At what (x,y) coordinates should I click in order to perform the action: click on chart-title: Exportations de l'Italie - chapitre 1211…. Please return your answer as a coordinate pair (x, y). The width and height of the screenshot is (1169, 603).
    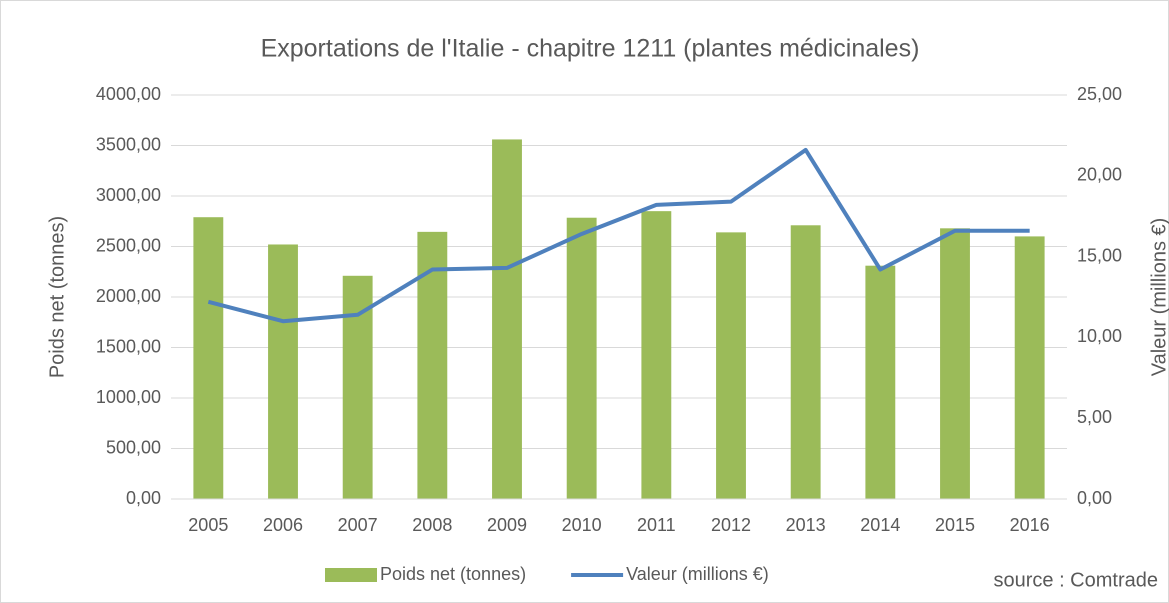
    Looking at the image, I should click on (590, 49).